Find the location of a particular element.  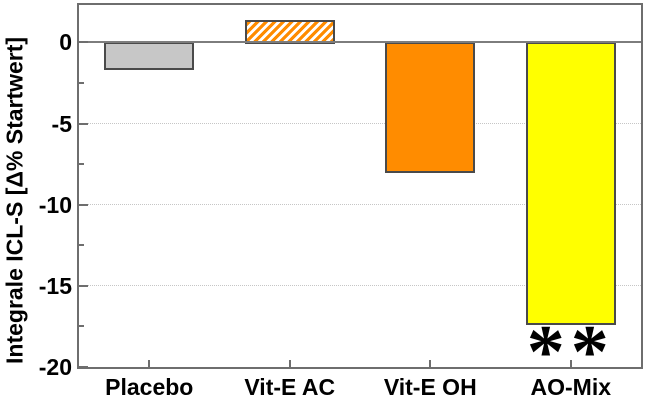

bar-ao-mix is located at coordinates (570, 184).